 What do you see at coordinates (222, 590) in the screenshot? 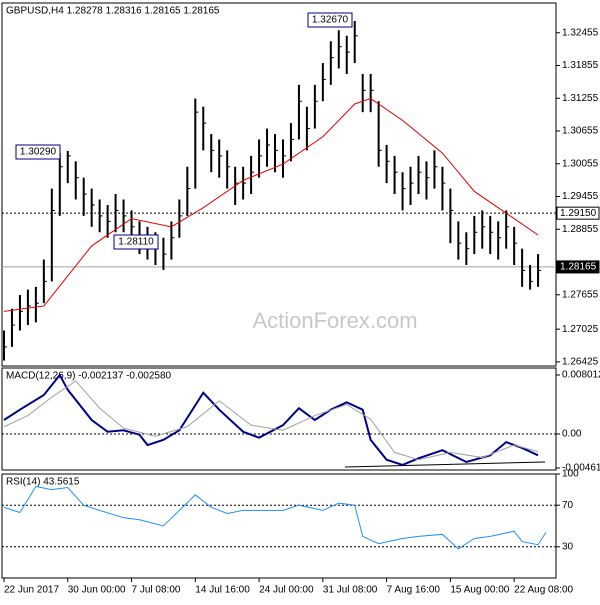
I see `x-tick-label: 14 Jul 16:00` at bounding box center [222, 590].